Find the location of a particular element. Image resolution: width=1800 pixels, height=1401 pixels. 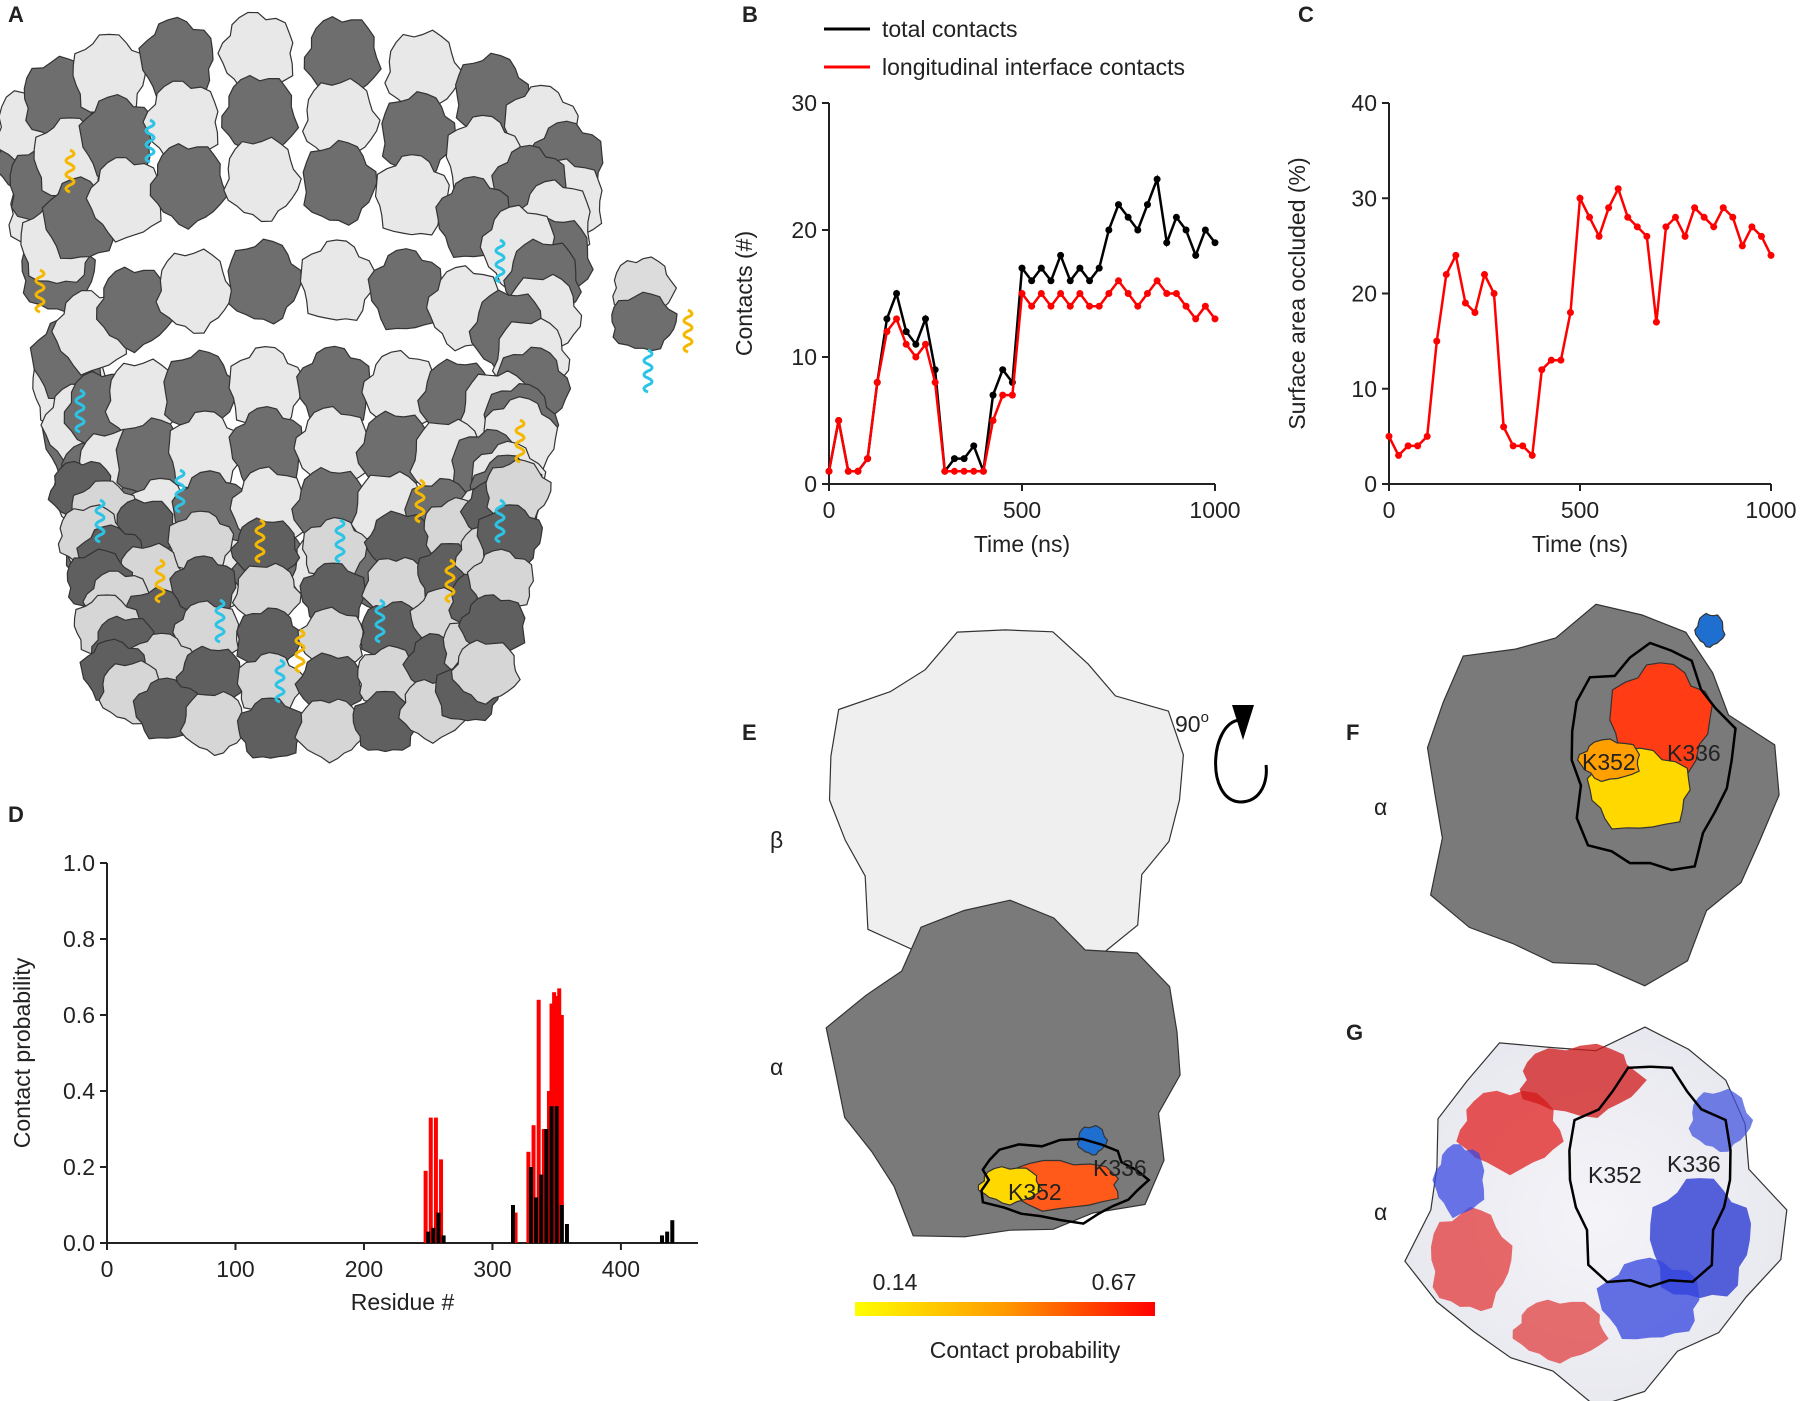

y-axis-label: Contact probability is located at coordinates (22, 1052).